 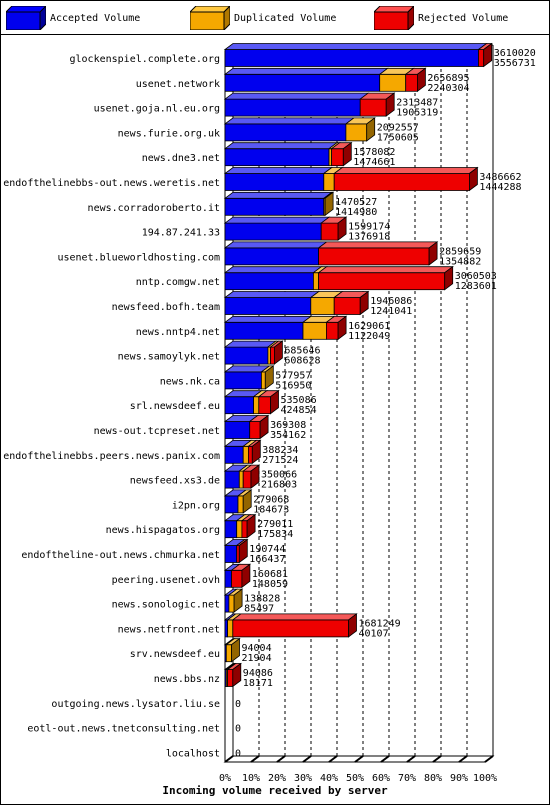 I want to click on x-axis-title: Incoming volume received by server, so click(x=275, y=790).